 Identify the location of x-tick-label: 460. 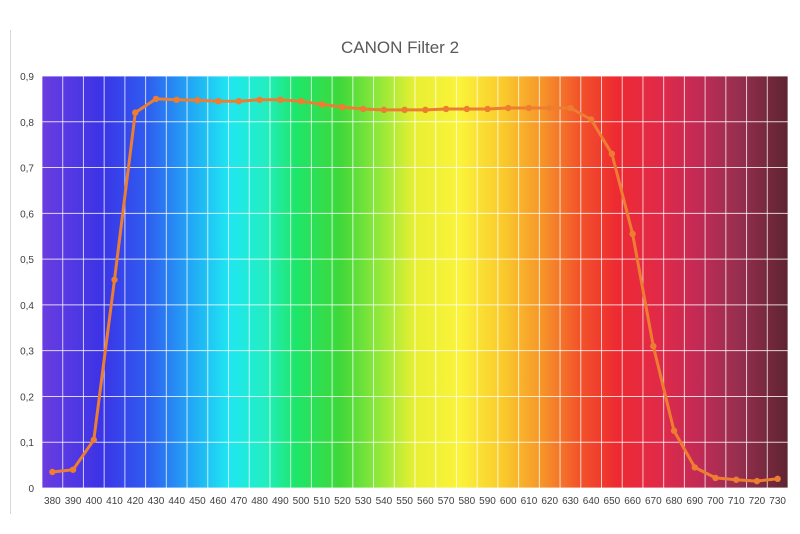
(218, 501).